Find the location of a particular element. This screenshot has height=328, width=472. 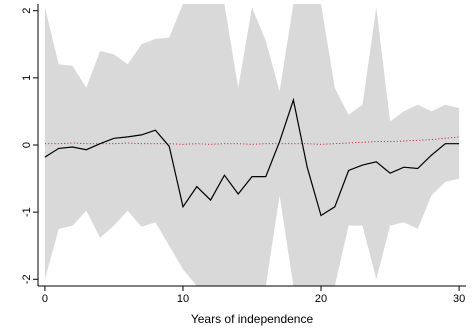

y-tick-label: 1 is located at coordinates (27, 78).